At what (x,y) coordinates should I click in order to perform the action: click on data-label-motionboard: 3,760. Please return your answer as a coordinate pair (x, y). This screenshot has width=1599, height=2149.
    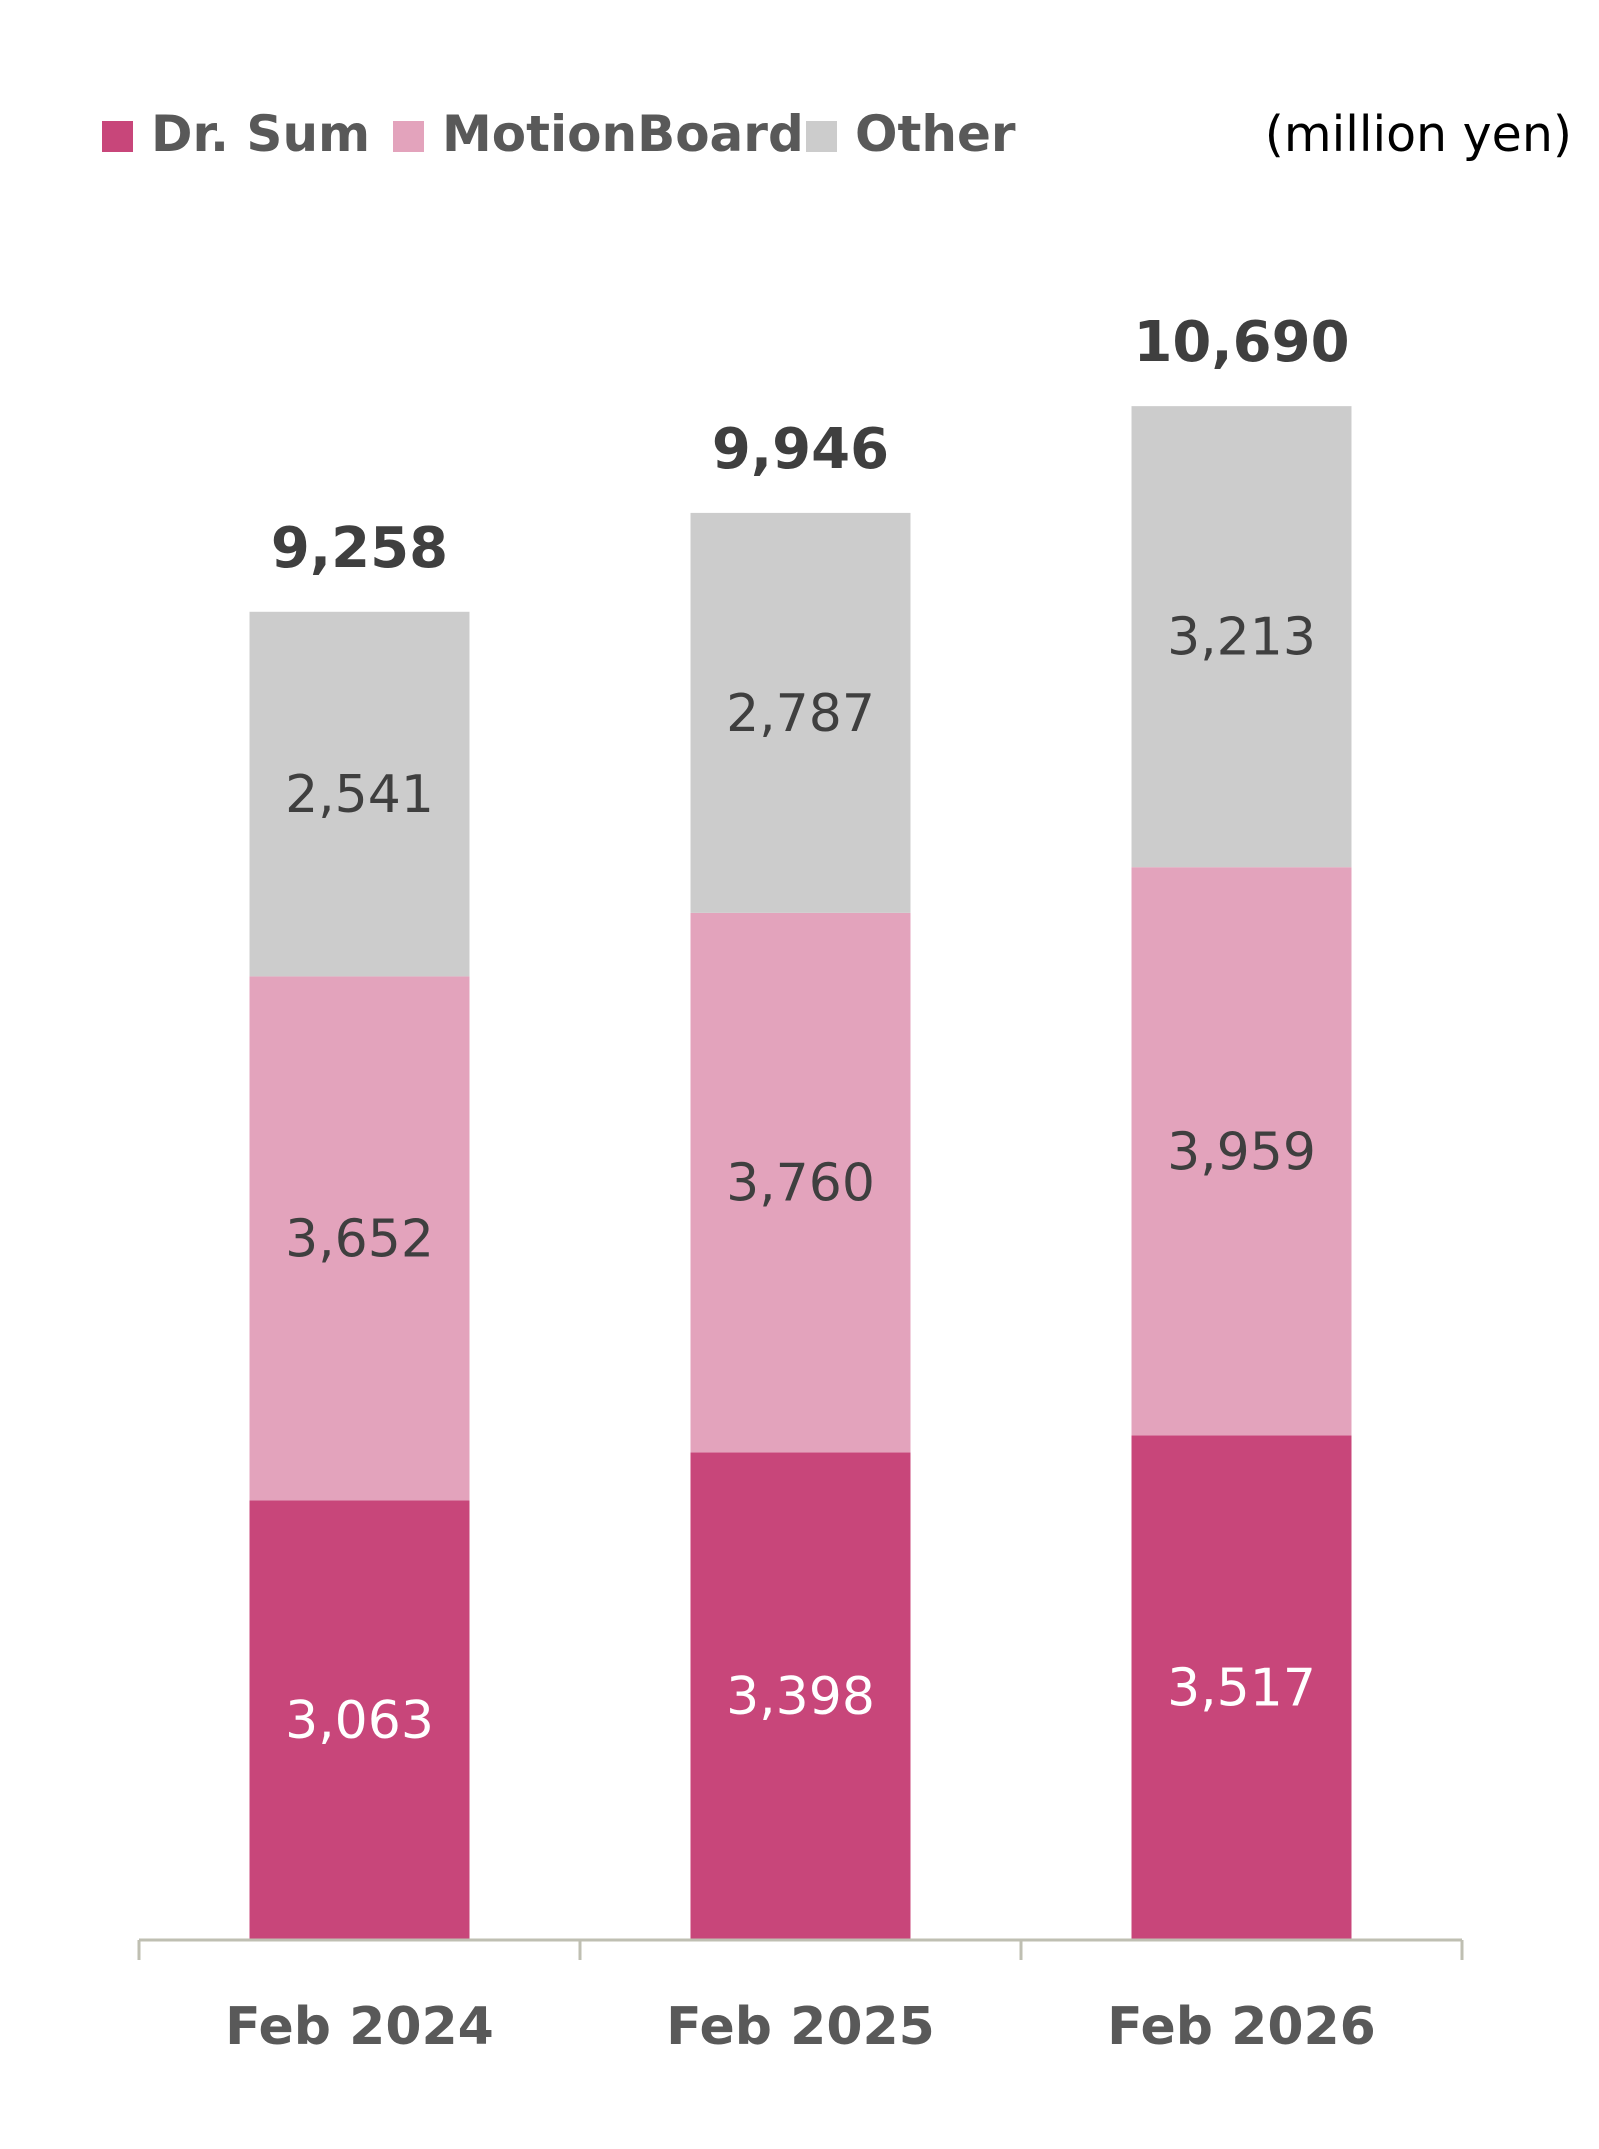
    Looking at the image, I should click on (800, 1184).